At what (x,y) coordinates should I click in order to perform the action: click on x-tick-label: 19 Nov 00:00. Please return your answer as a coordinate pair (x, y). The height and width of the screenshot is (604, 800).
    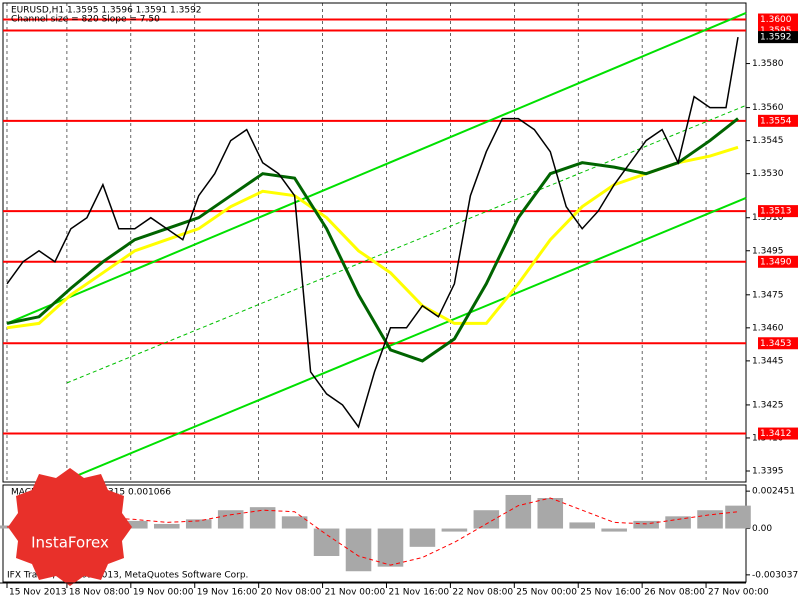
    Looking at the image, I should click on (163, 593).